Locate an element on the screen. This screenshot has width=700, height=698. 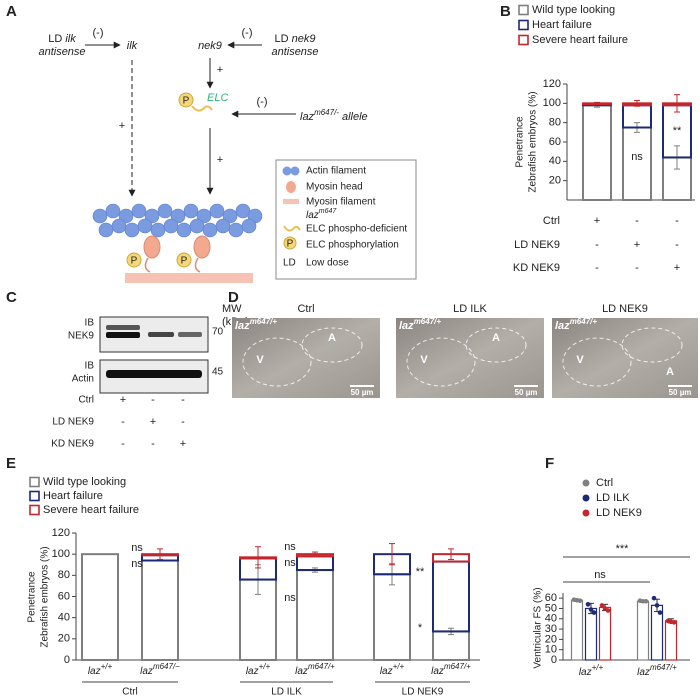
condition-label: KD NEK9 is located at coordinates (72, 444).